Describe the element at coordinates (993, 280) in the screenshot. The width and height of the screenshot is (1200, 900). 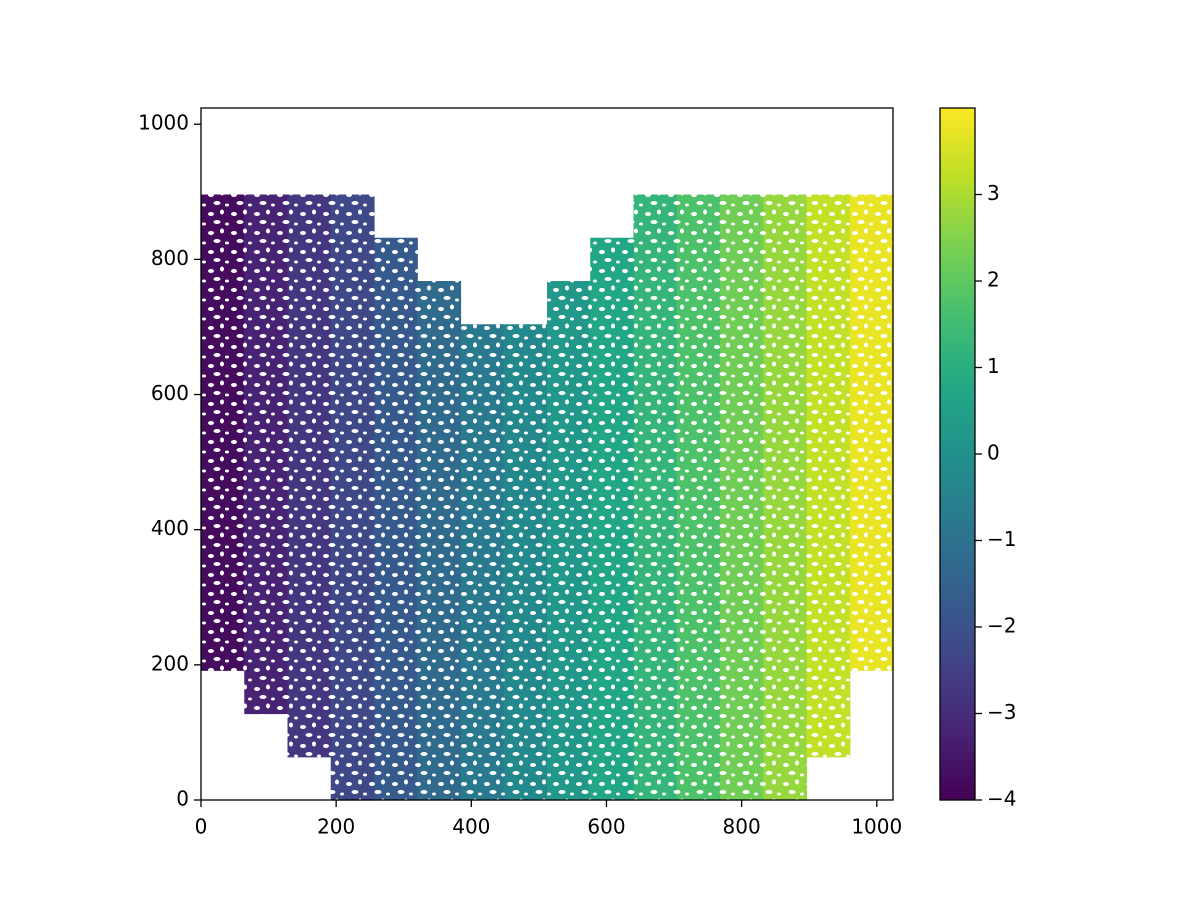
I see `colorbar-tick-label: 2` at that location.